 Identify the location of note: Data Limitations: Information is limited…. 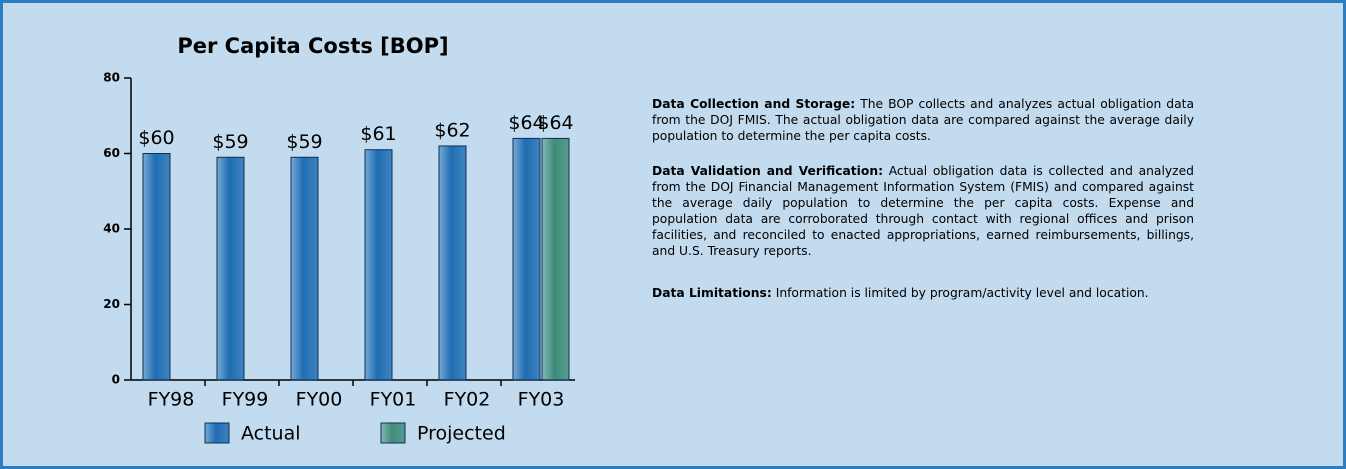
(923, 293).